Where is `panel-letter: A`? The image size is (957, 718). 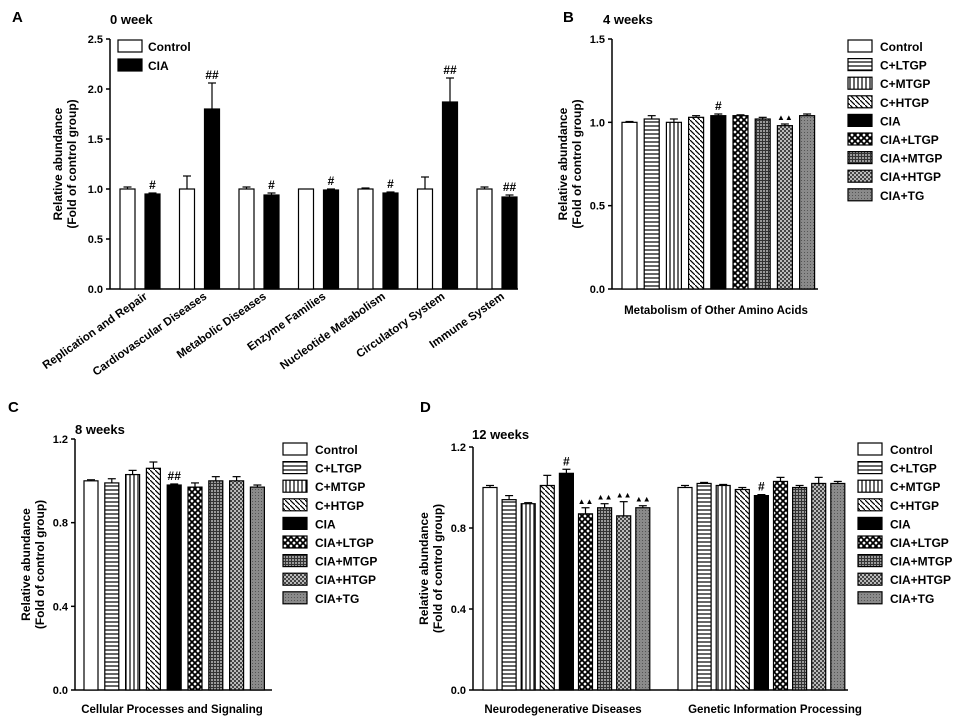 panel-letter: A is located at coordinates (17, 17).